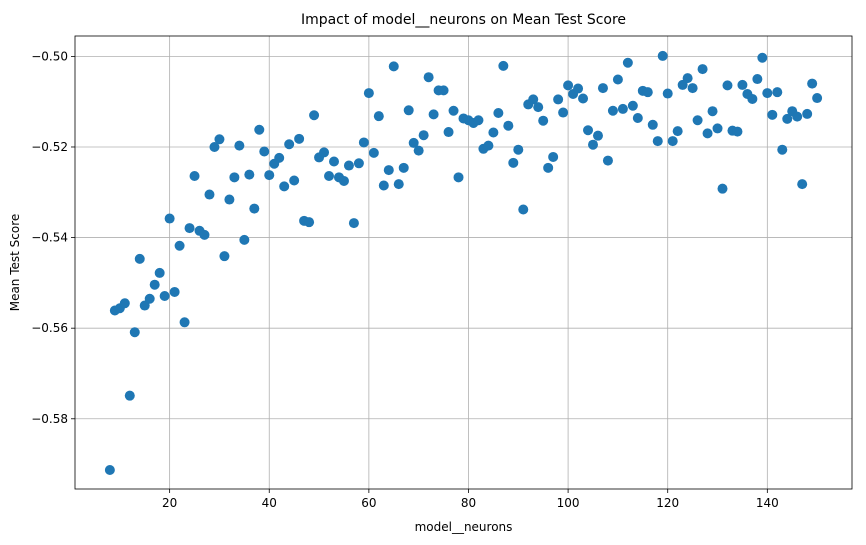 This screenshot has width=866, height=545. Describe the element at coordinates (49, 328) in the screenshot. I see `y-tick-label: −0.56` at that location.